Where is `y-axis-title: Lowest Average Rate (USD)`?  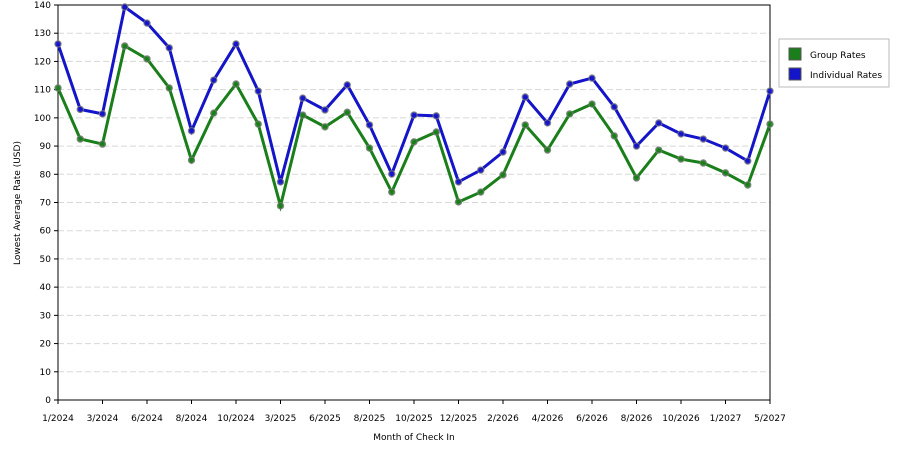
y-axis-title: Lowest Average Rate (USD) is located at coordinates (18, 203).